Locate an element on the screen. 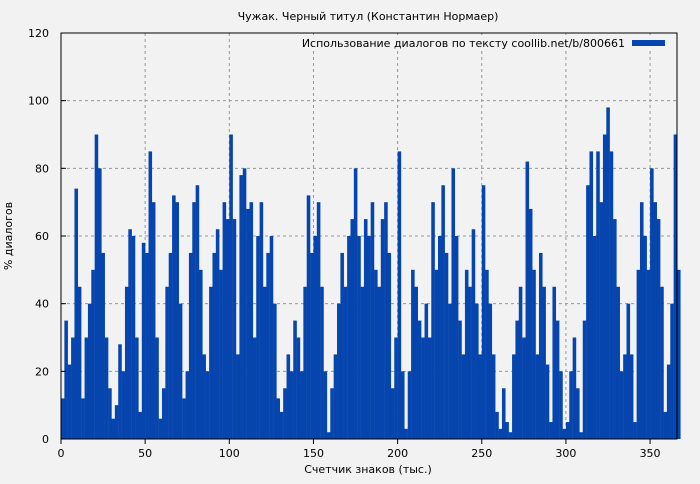 The width and height of the screenshot is (700, 484). y-tick-label: 60 is located at coordinates (42, 236).